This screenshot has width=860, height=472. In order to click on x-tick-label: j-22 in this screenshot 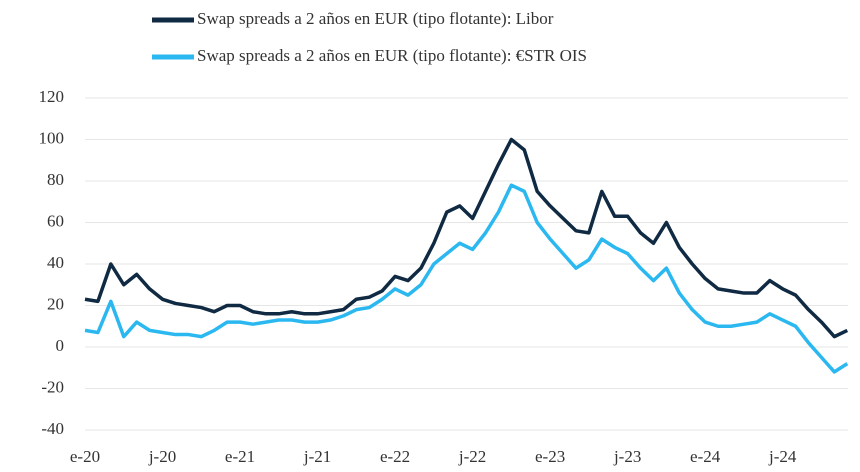, I will do `click(472, 456)`.